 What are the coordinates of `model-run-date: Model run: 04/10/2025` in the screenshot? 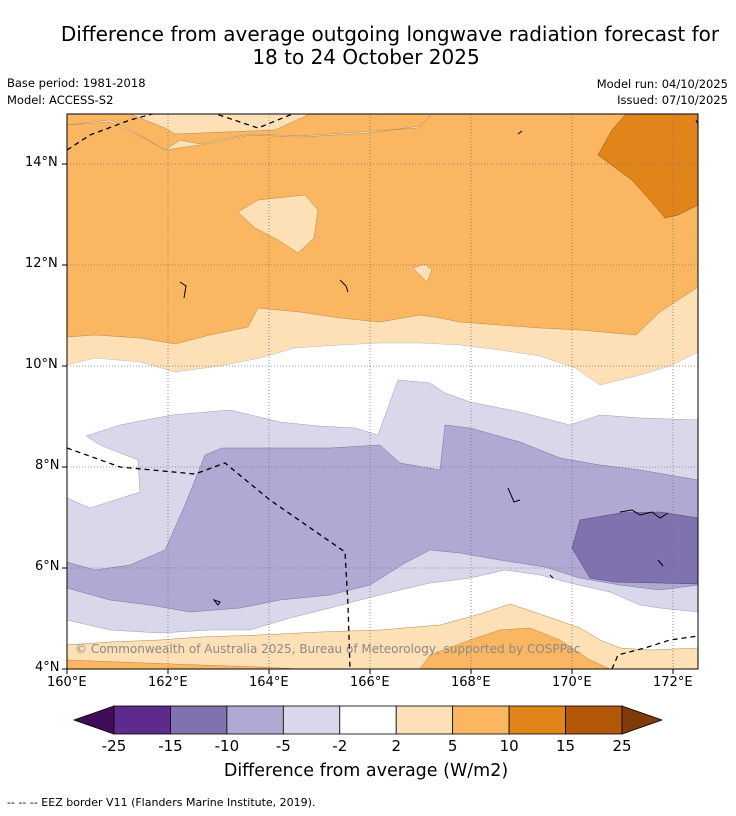 It's located at (662, 84).